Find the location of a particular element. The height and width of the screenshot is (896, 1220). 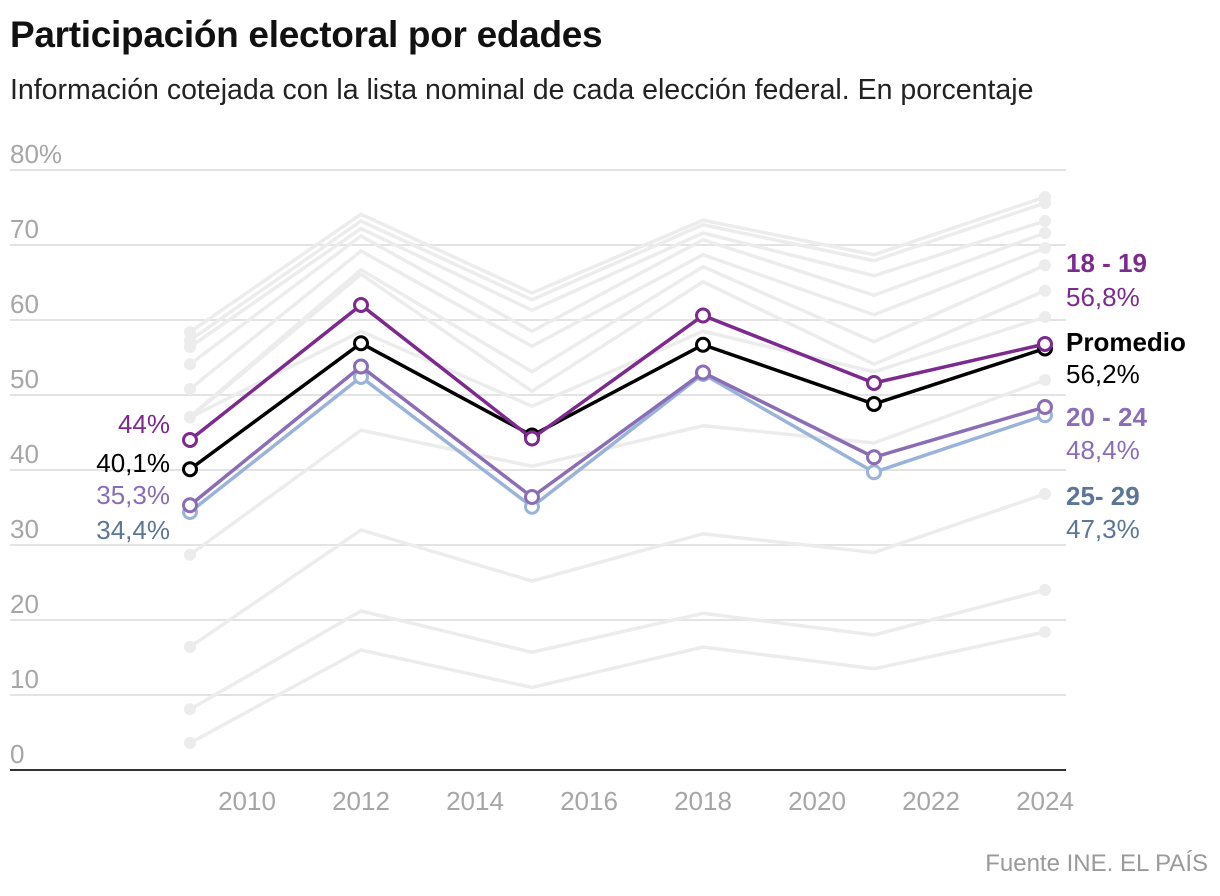

y-tick-label: 0 is located at coordinates (17, 754).